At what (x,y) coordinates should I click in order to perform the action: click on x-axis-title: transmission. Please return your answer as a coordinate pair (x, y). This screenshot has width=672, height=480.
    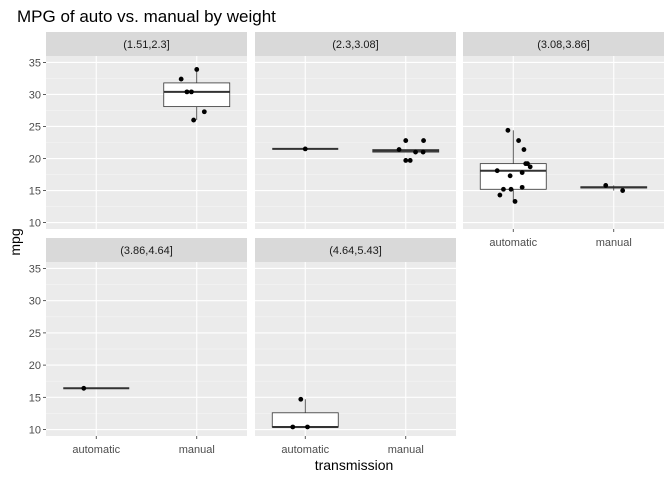
    Looking at the image, I should click on (354, 465).